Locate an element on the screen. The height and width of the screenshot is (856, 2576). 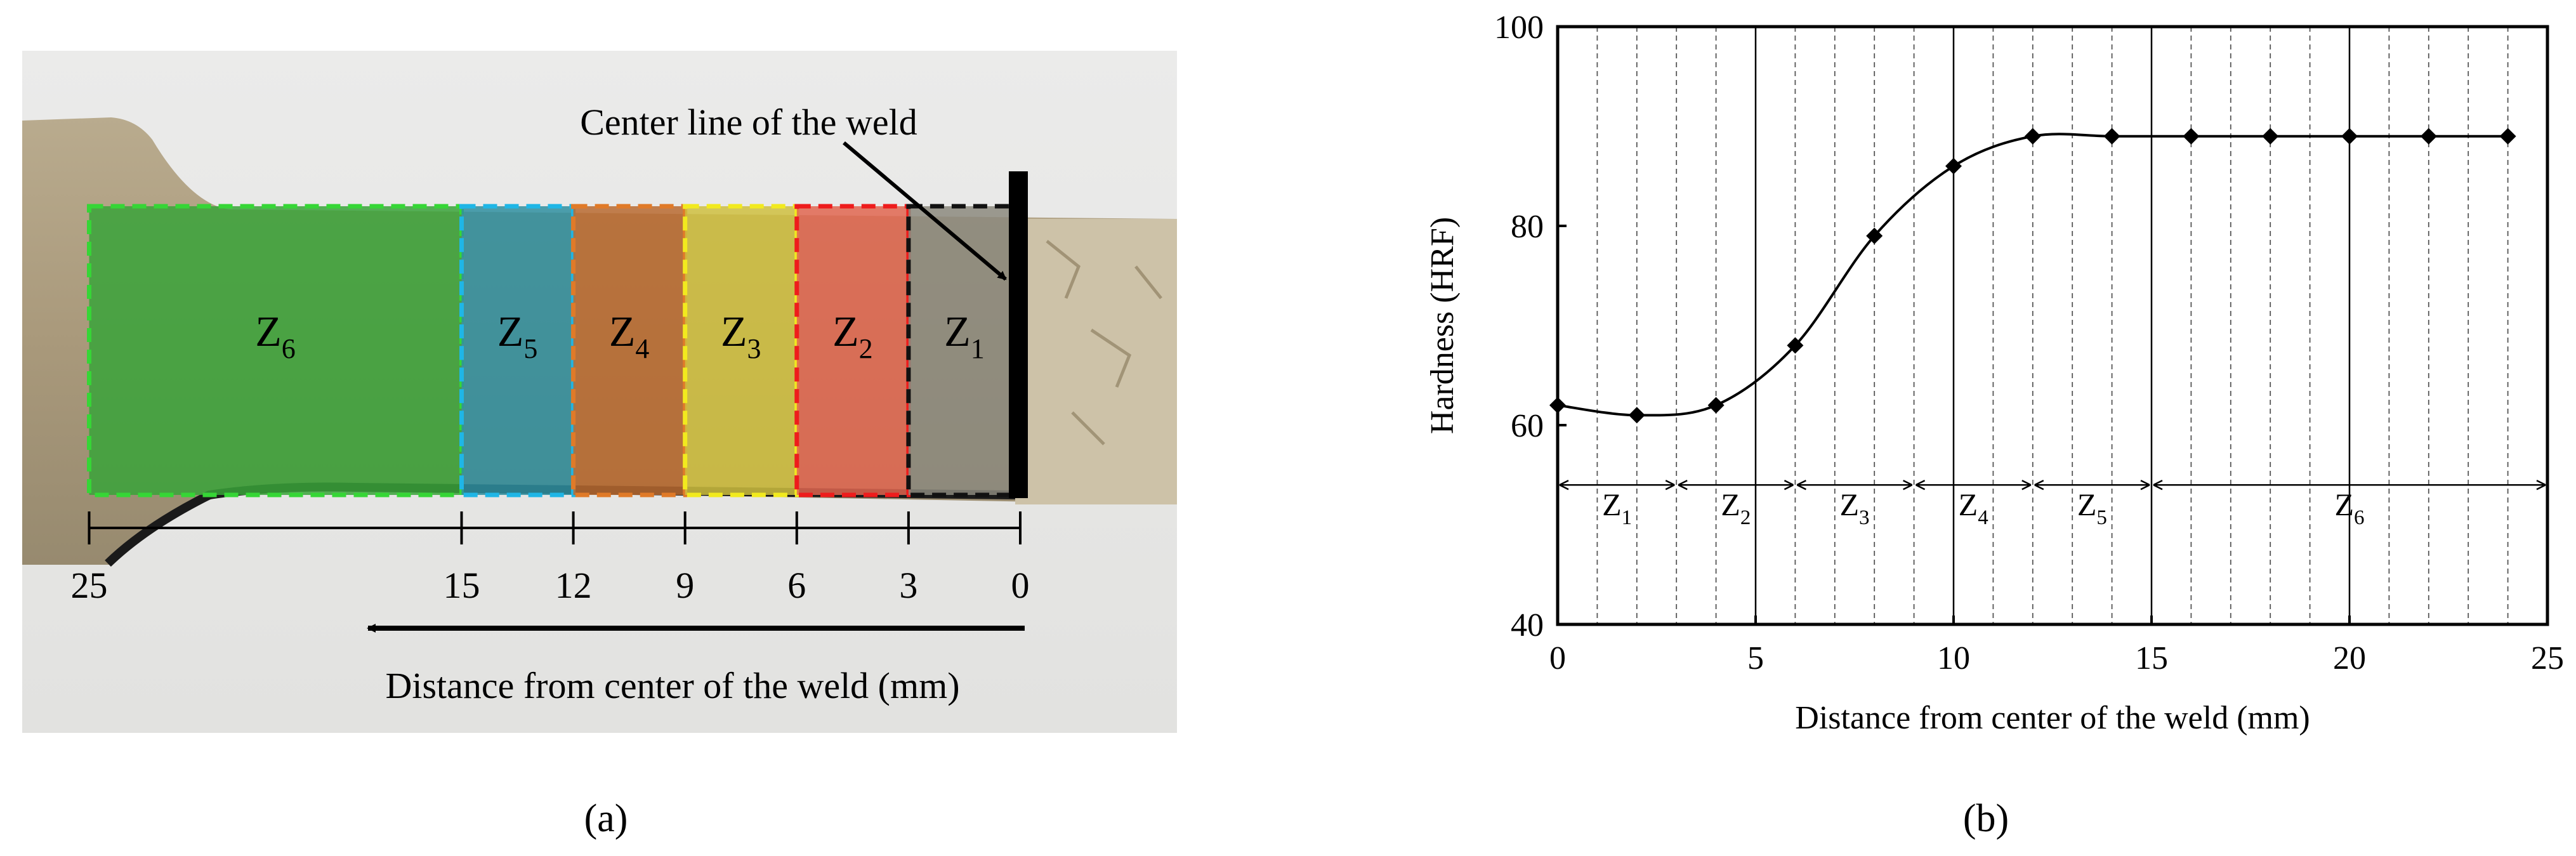
chart-zone-label-5-subscript: 5 is located at coordinates (2101, 517).